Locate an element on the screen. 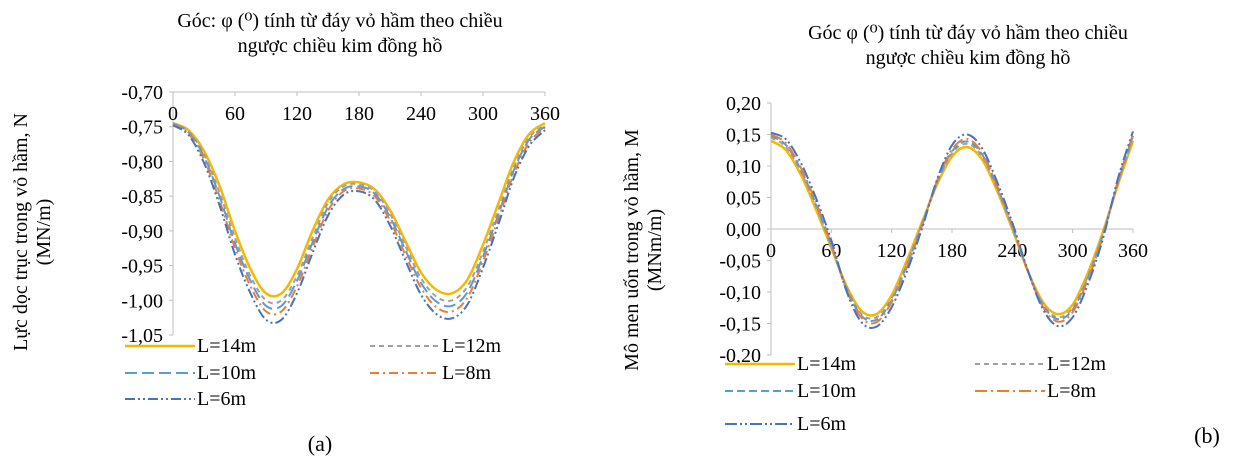  chart-a-ylabel-line-2: (MN/m) is located at coordinates (44, 232).